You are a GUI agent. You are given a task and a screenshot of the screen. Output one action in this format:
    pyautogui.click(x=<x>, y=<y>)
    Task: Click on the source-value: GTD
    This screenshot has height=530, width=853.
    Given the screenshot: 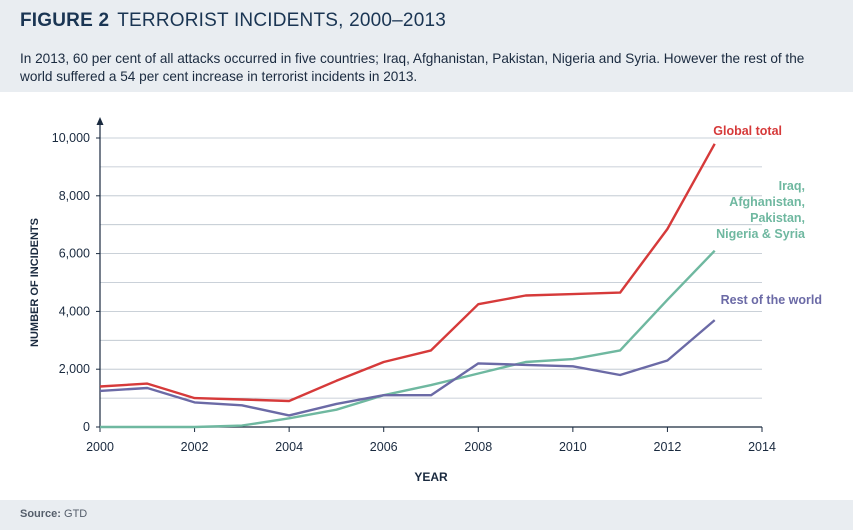 What is the action you would take?
    pyautogui.click(x=76, y=514)
    